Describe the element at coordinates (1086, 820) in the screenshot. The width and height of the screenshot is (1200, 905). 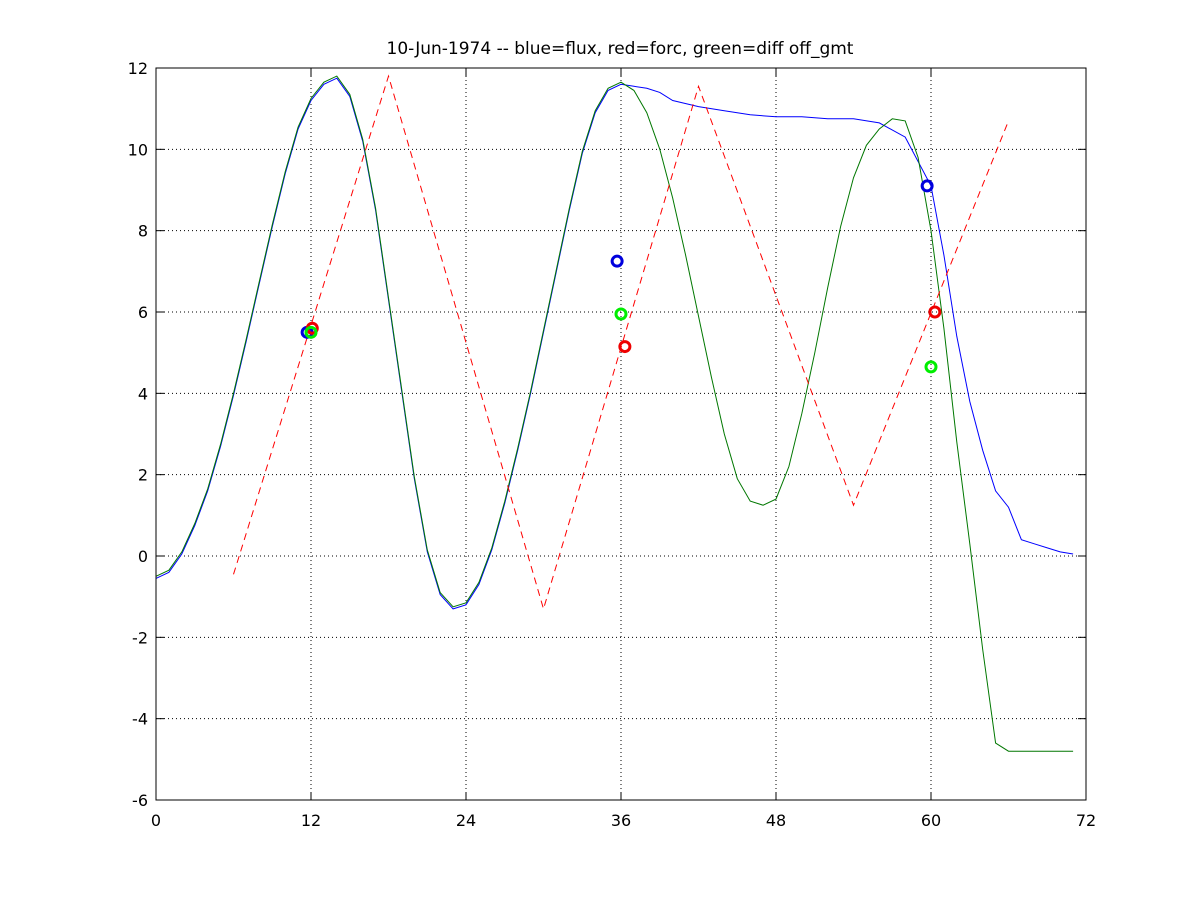
I see `x-tick-label: 72` at that location.